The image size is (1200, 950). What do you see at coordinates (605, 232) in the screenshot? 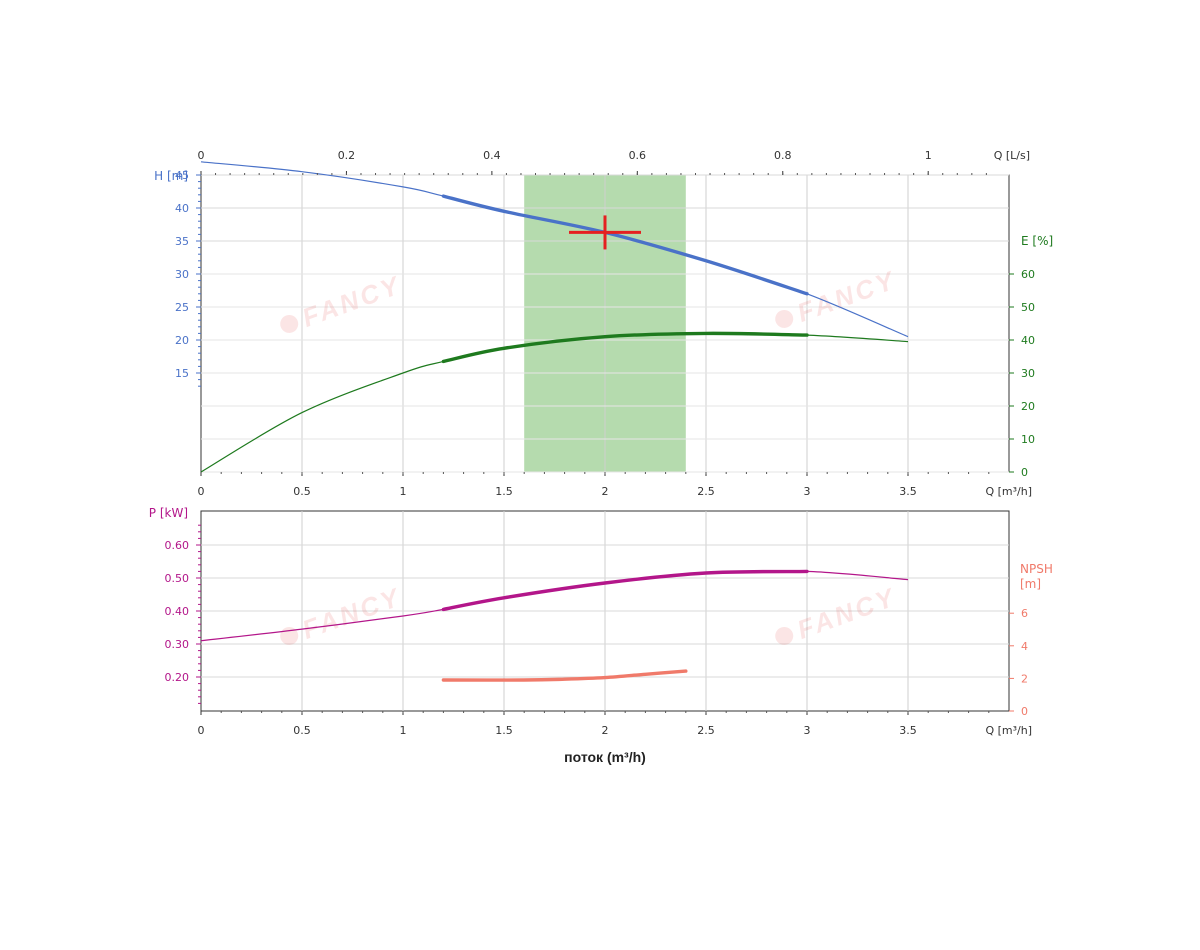
I see `duty-point-crosshair` at bounding box center [605, 232].